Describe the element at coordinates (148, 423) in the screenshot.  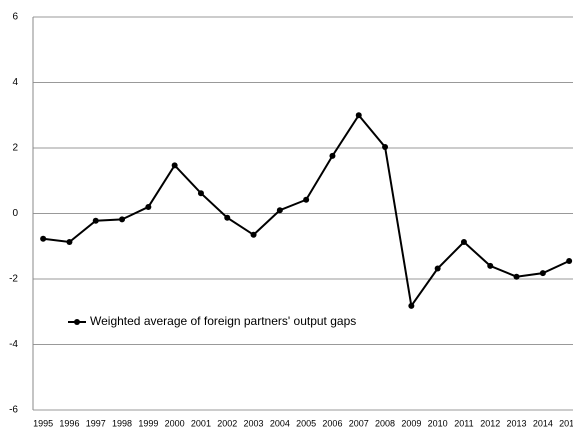
I see `x-tick-label: 1999` at that location.